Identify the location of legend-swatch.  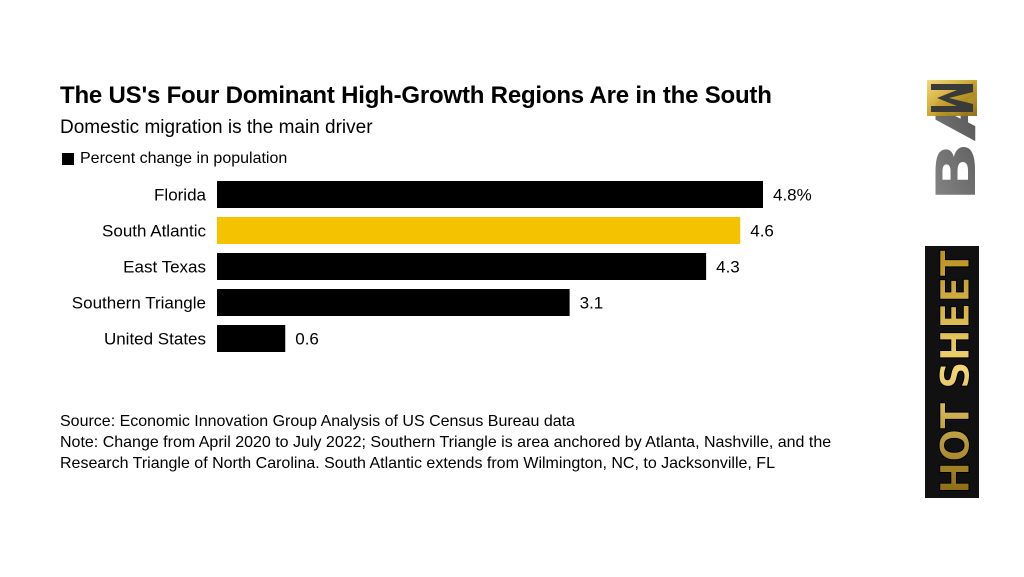
(68, 159).